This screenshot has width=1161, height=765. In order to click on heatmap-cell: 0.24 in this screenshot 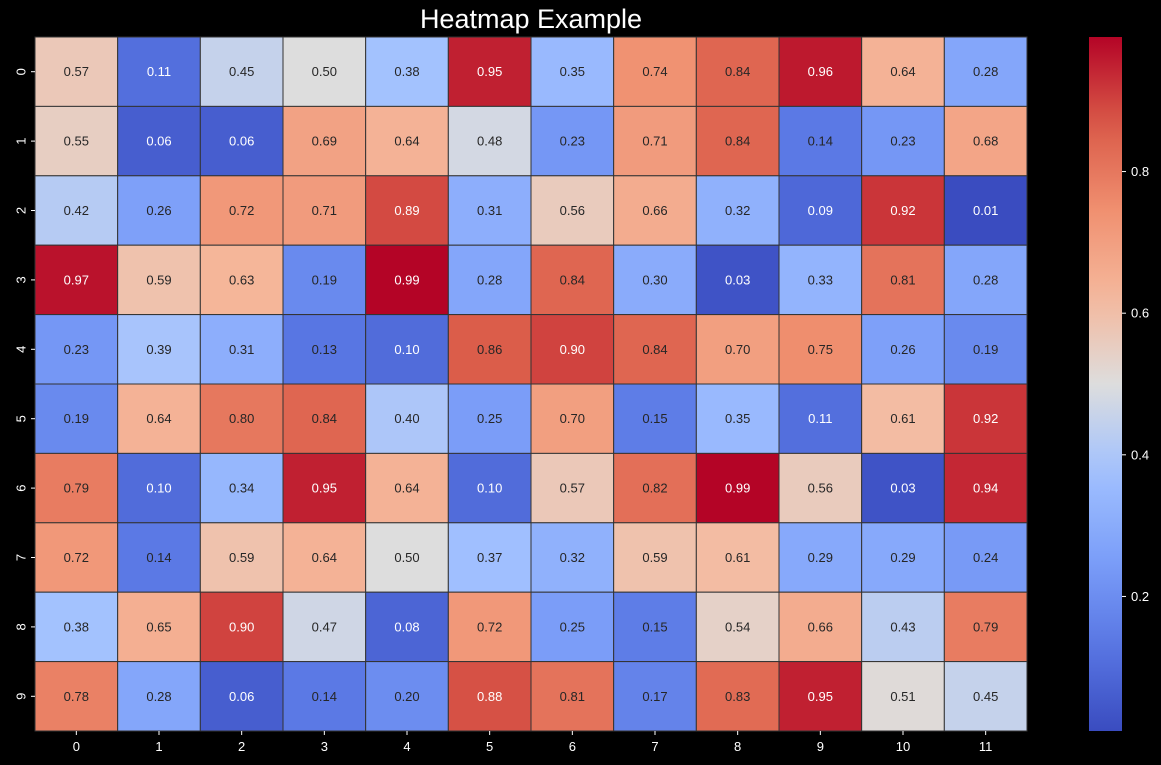, I will do `click(985, 557)`.